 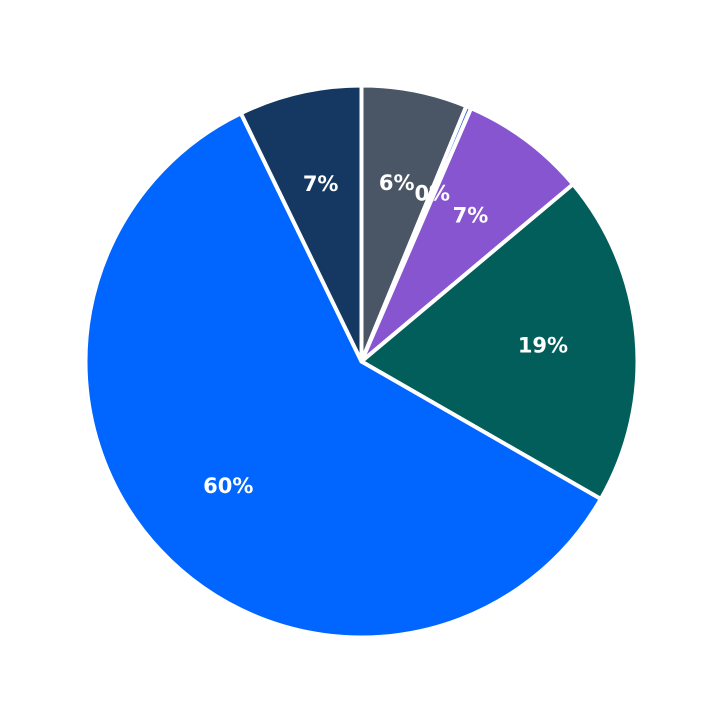 I want to click on pie-slice-label-5: 7%, so click(x=321, y=184).